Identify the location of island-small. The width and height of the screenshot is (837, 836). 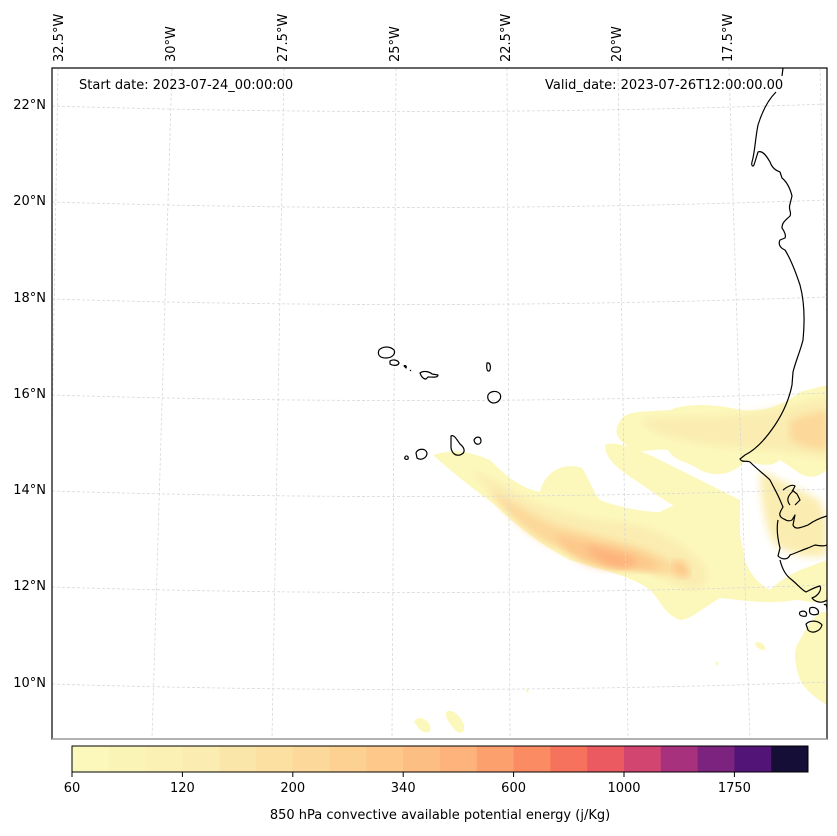
(410, 370).